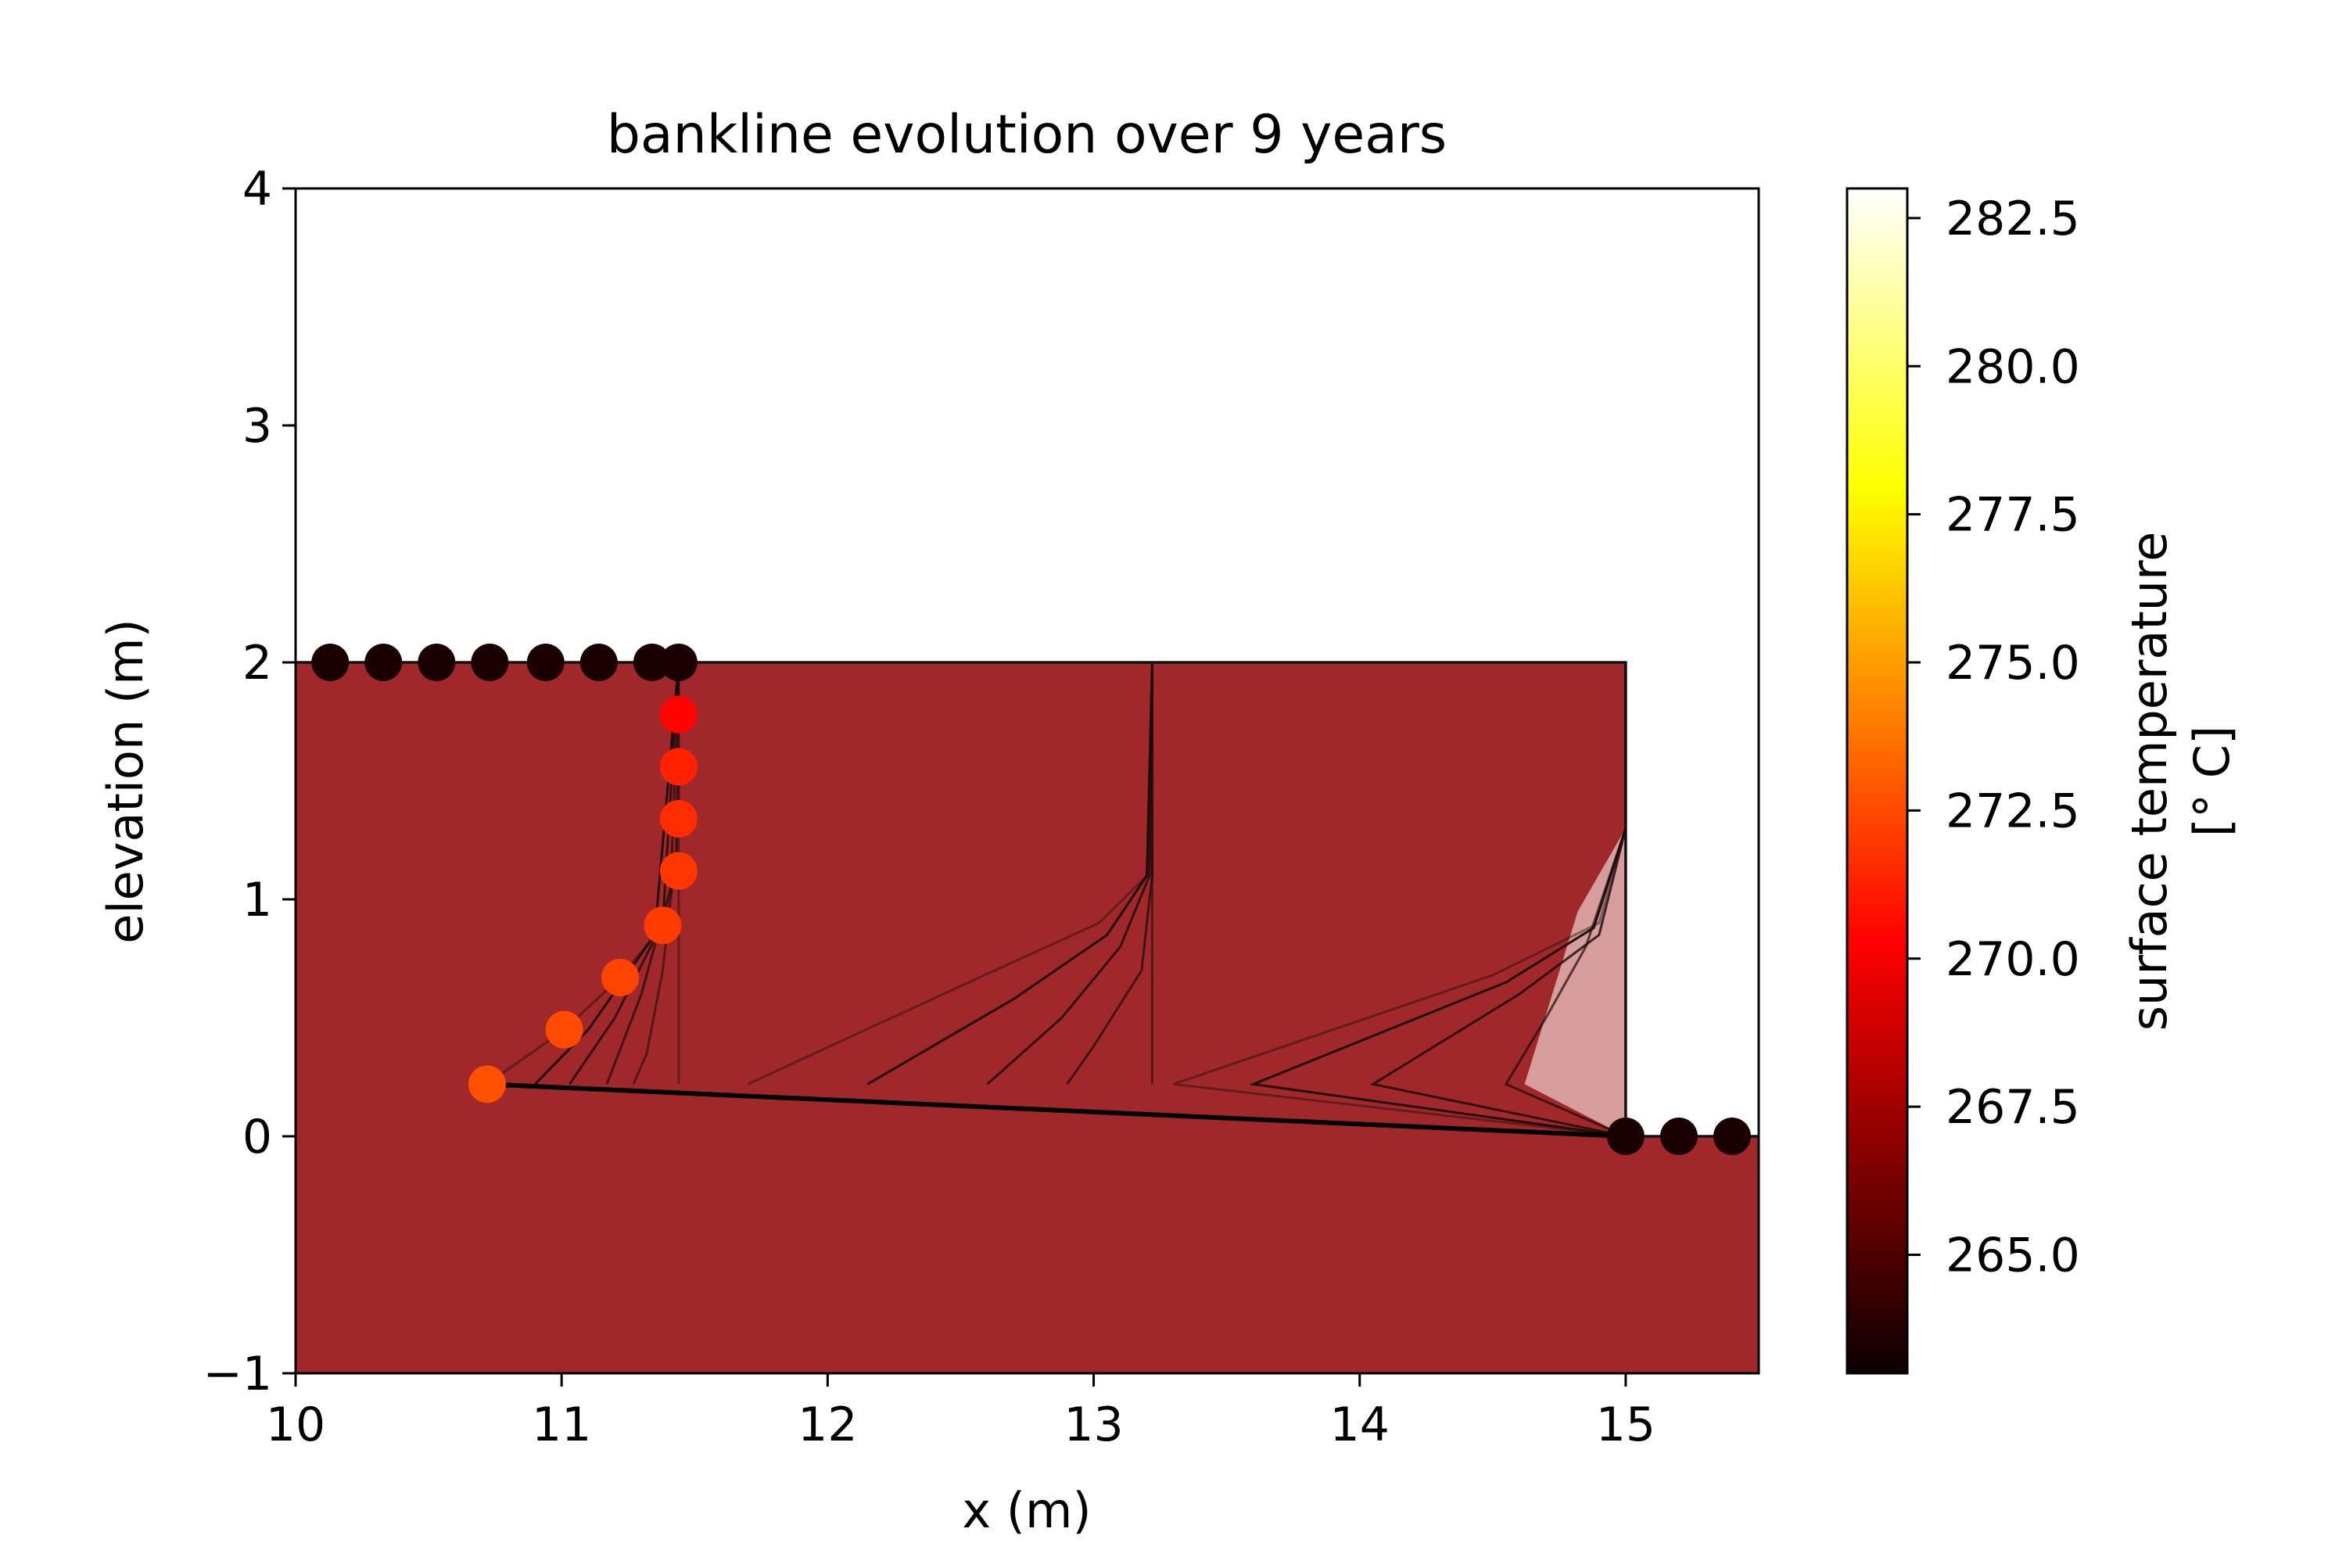 This screenshot has height=1568, width=2346. I want to click on x-tick-label: 10, so click(295, 1425).